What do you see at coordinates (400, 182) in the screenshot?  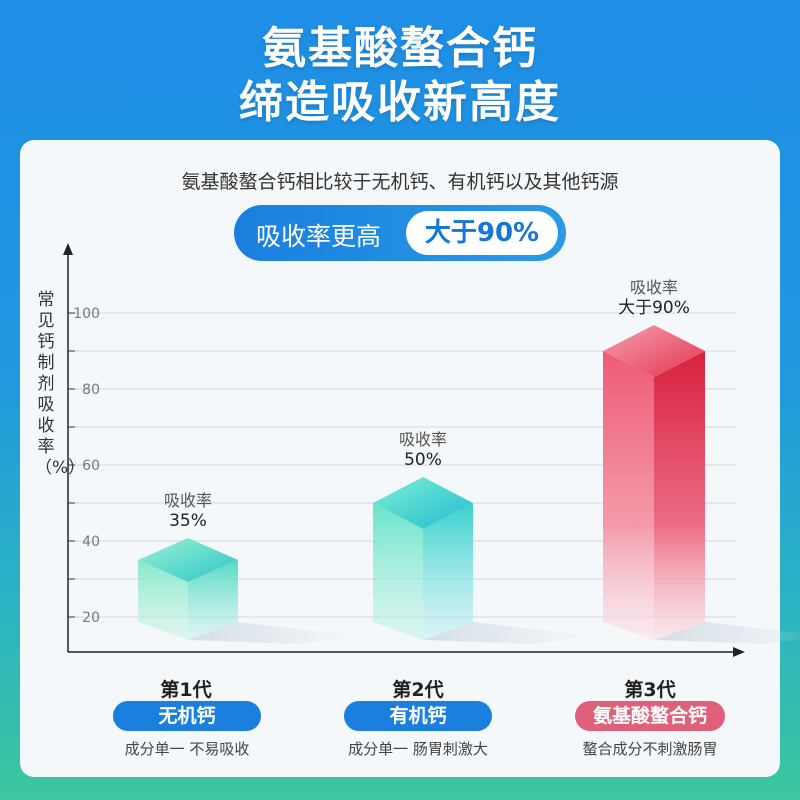 I see `comparison-subtitle: 氨基酸螯合钙相比较于无机钙、有机钙以及其他钙源` at bounding box center [400, 182].